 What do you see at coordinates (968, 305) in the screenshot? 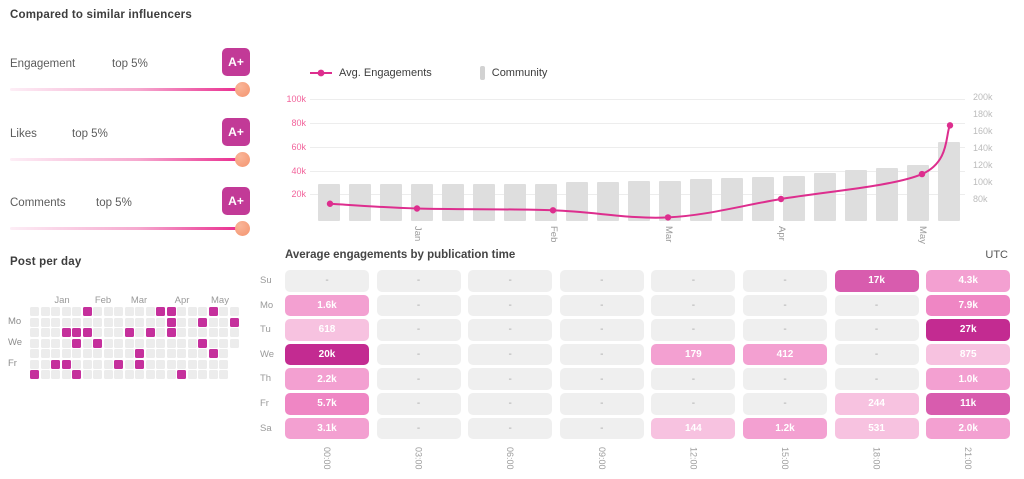
I see `pub-cell: 7.9k` at bounding box center [968, 305].